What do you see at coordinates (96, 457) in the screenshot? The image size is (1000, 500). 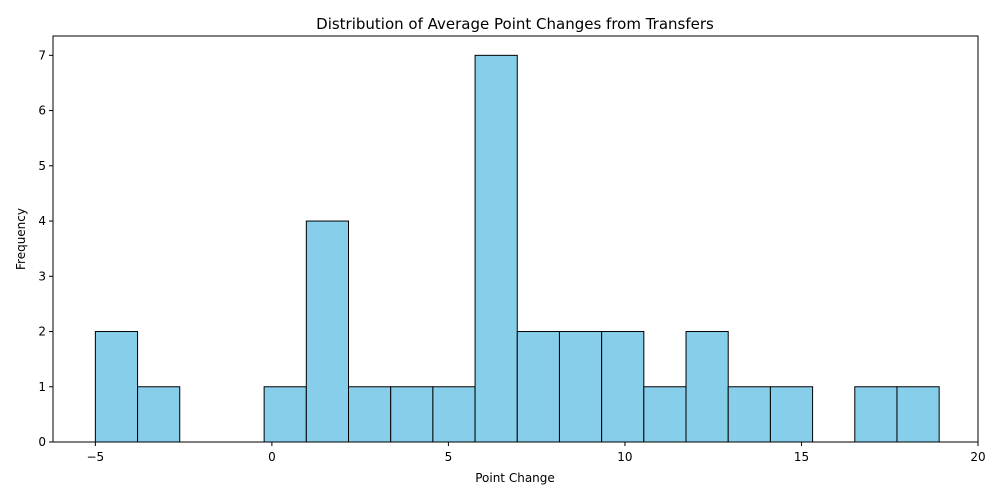 I see `x-tick-label: −5` at bounding box center [96, 457].